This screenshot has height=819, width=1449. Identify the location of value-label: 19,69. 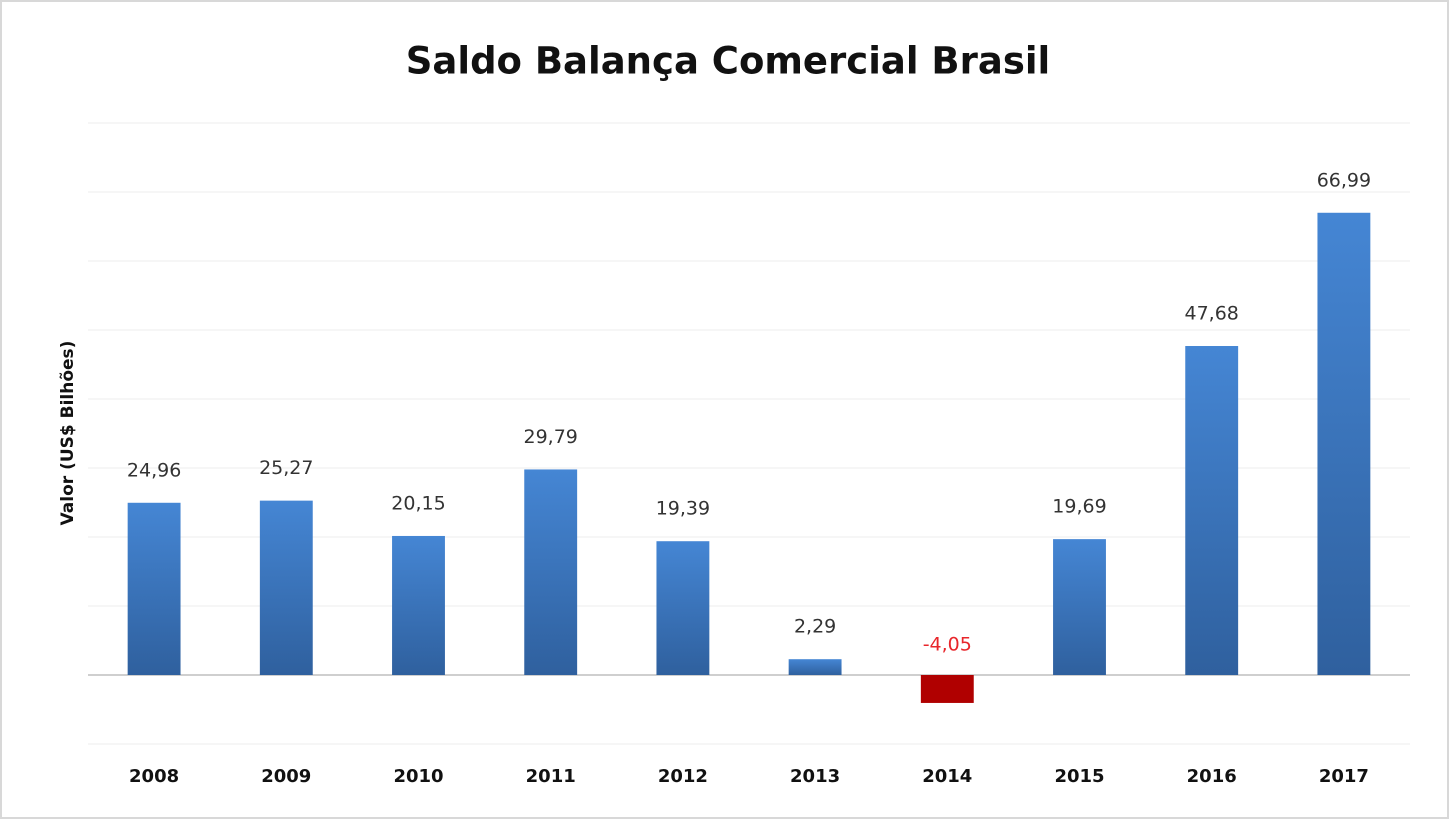
(1079, 507).